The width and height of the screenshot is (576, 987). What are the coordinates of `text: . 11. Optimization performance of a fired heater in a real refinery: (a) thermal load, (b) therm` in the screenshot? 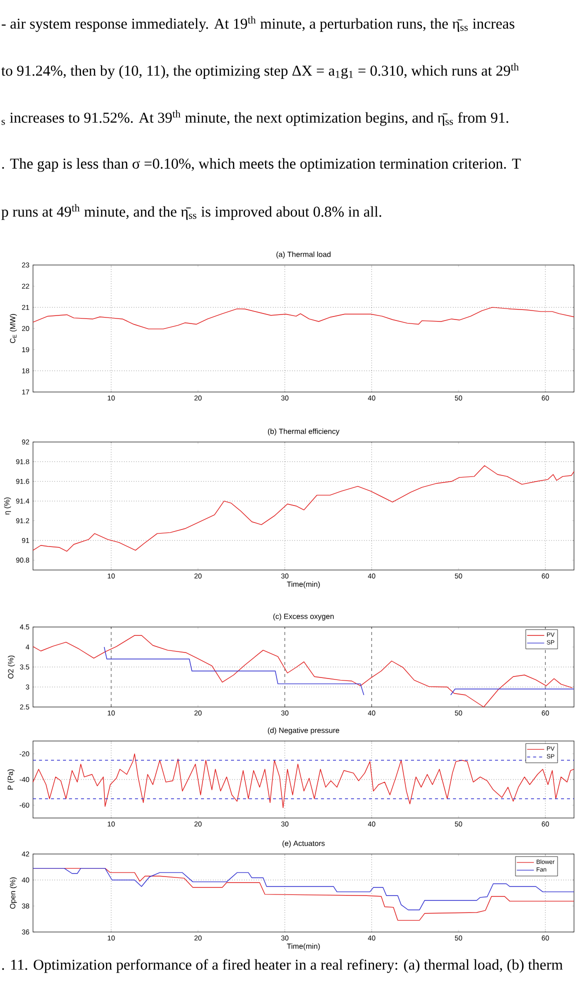 It's located at (282, 966).